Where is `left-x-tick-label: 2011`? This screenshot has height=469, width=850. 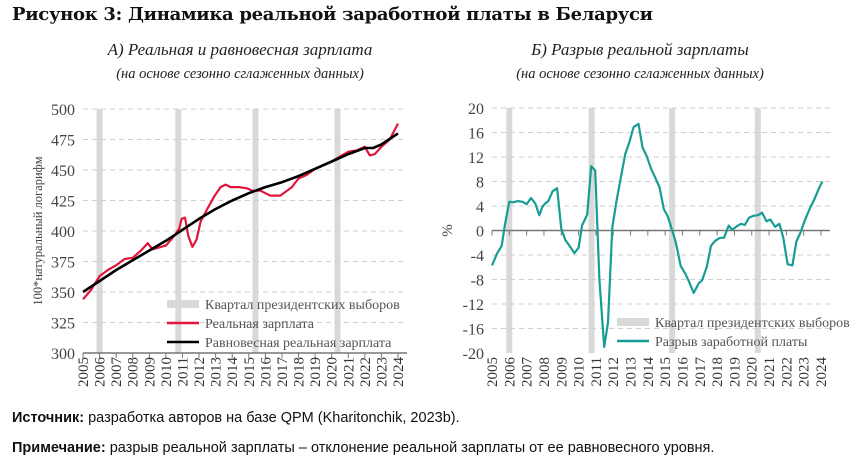 left-x-tick-label: 2011 is located at coordinates (183, 371).